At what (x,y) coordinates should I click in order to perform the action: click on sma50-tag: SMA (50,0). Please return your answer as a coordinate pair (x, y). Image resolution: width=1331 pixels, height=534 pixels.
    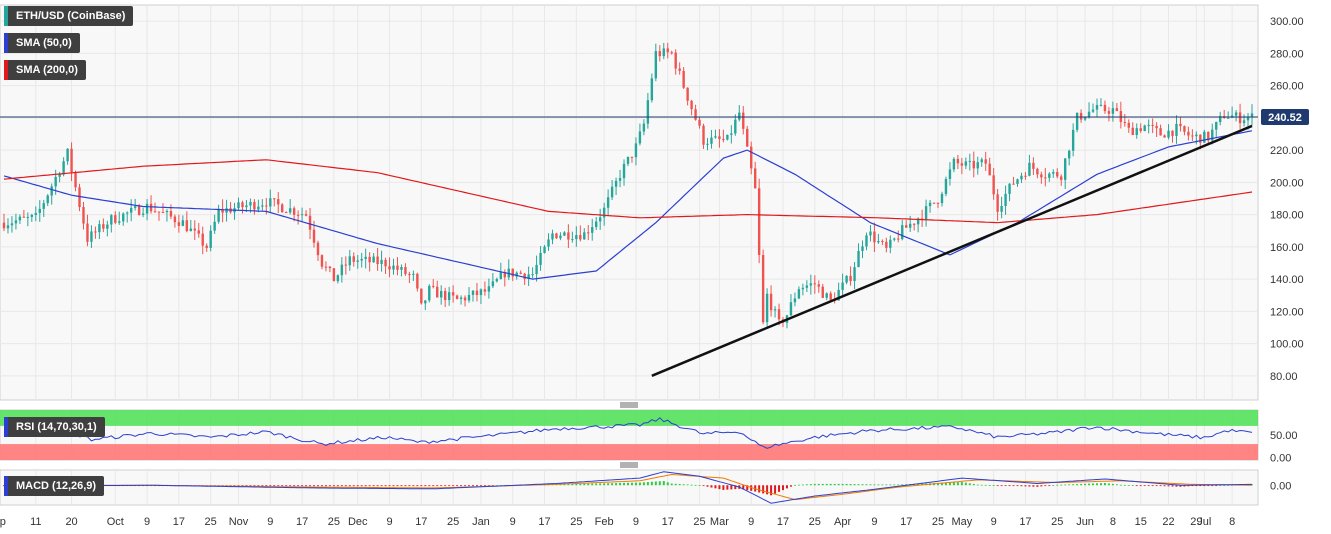
    Looking at the image, I should click on (42, 43).